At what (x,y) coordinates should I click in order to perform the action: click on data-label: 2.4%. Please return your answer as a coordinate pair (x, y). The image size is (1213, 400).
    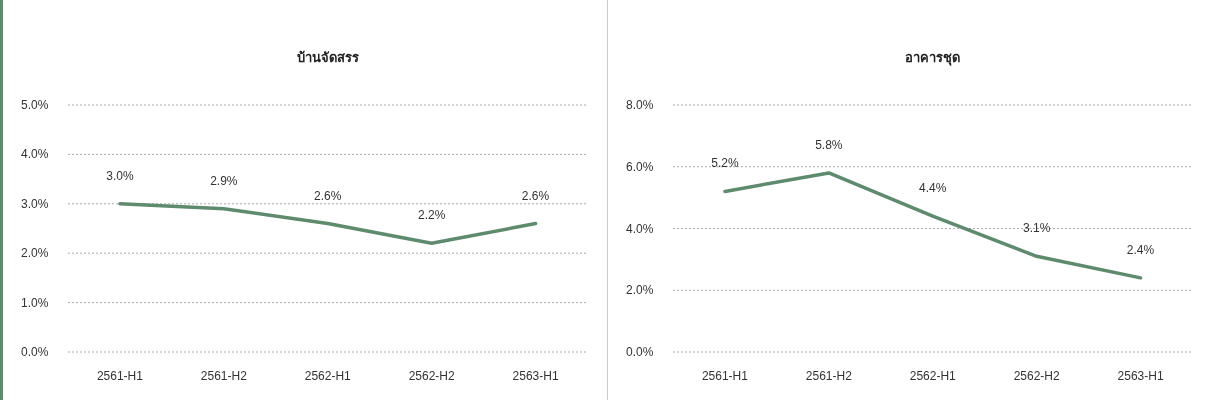
    Looking at the image, I should click on (1140, 249).